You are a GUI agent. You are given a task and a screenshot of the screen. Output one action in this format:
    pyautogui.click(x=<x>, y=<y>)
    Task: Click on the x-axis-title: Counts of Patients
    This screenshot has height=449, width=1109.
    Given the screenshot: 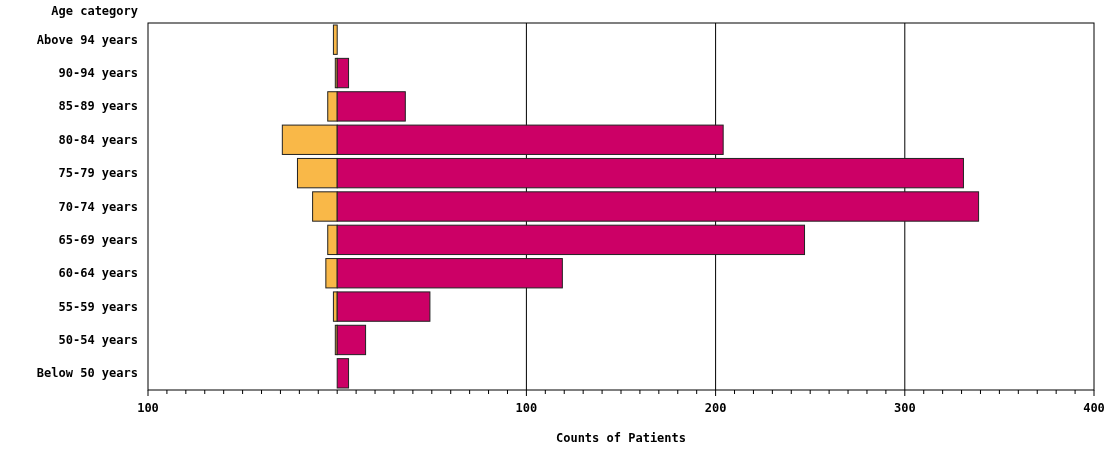 What is the action you would take?
    pyautogui.click(x=621, y=438)
    